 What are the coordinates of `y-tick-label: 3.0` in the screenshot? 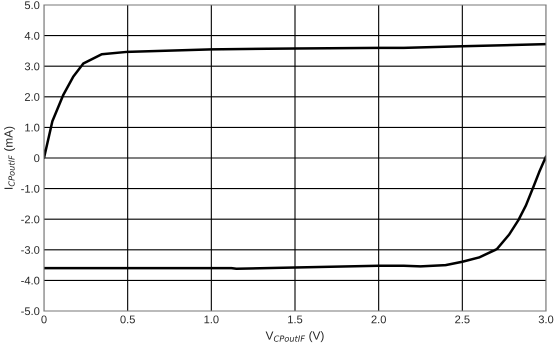 It's located at (32, 66).